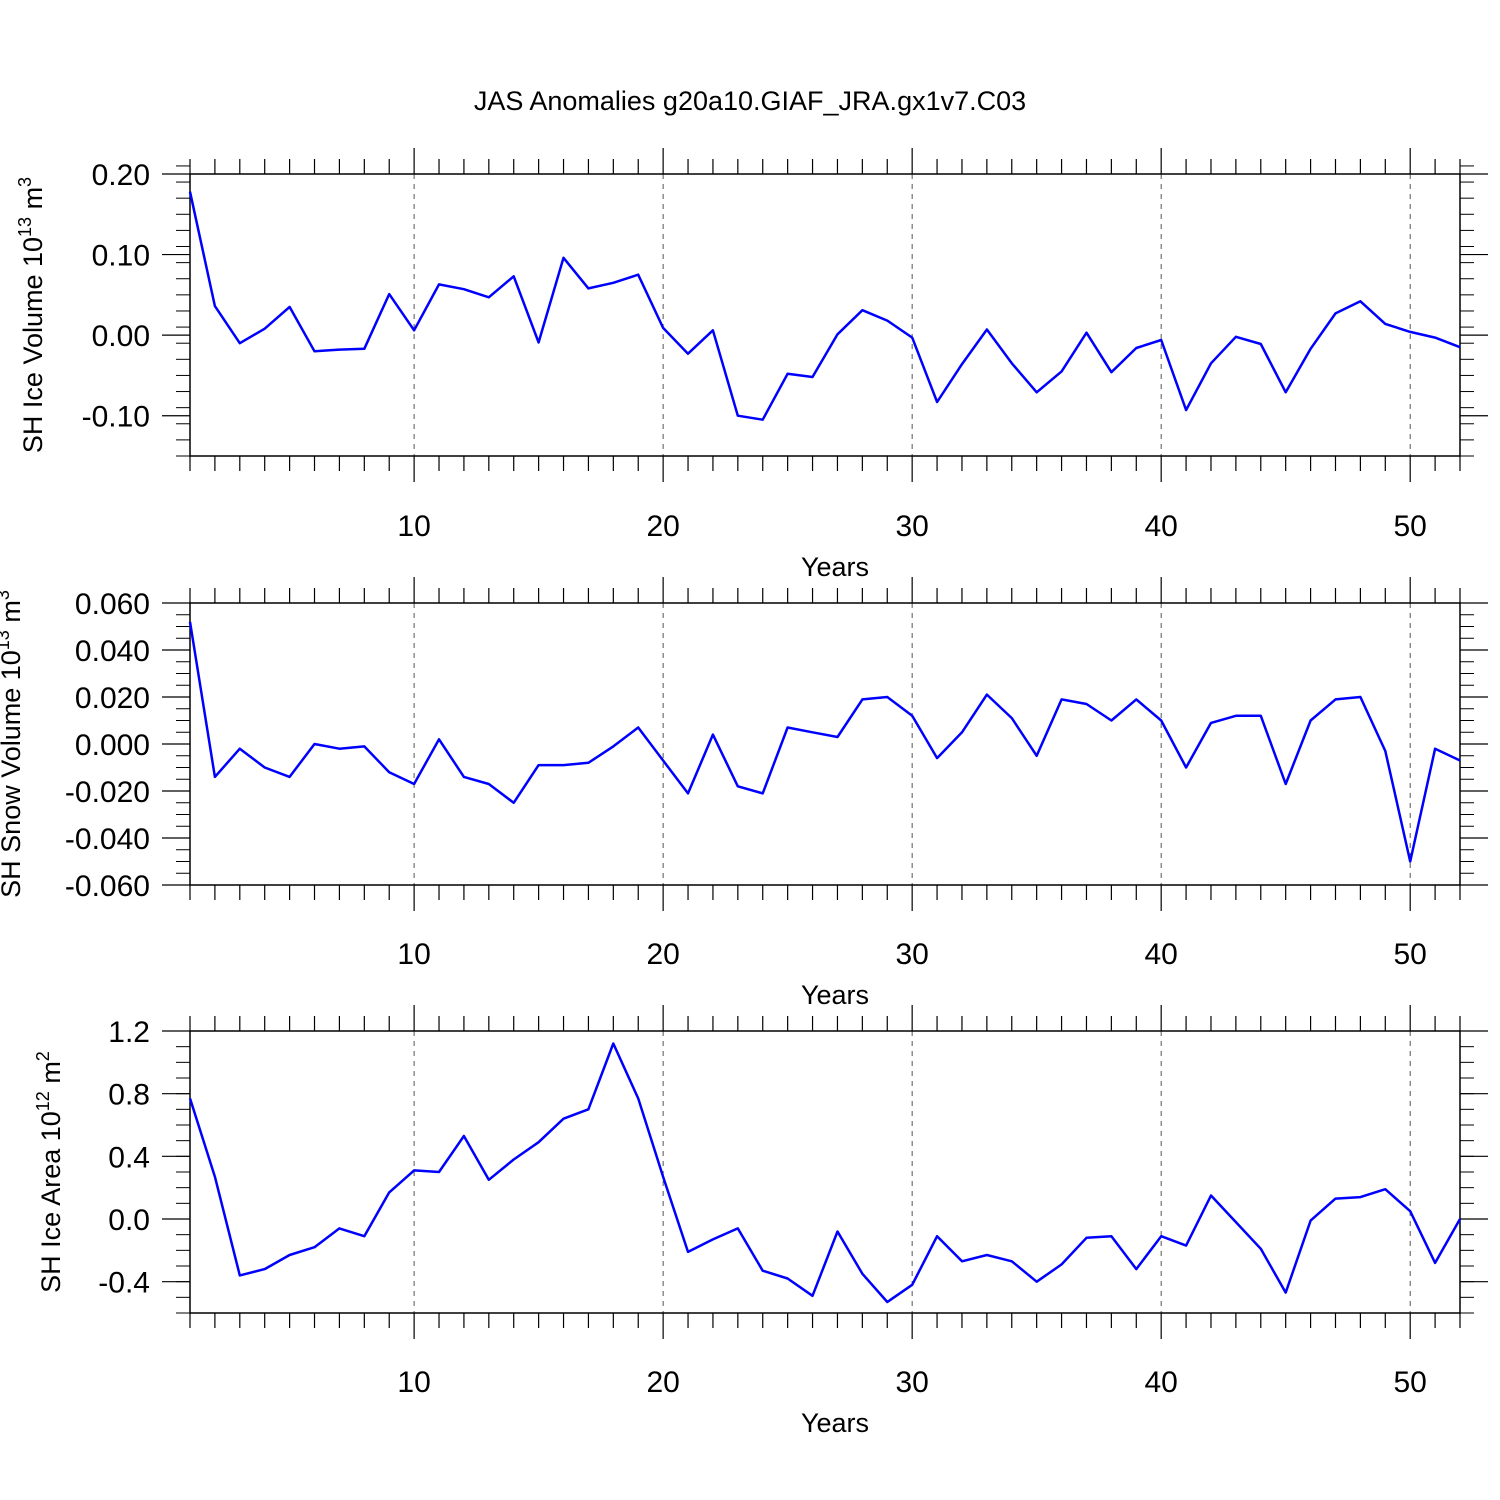 The width and height of the screenshot is (1500, 1500). What do you see at coordinates (112, 651) in the screenshot?
I see `y-tick-label: 0.040` at bounding box center [112, 651].